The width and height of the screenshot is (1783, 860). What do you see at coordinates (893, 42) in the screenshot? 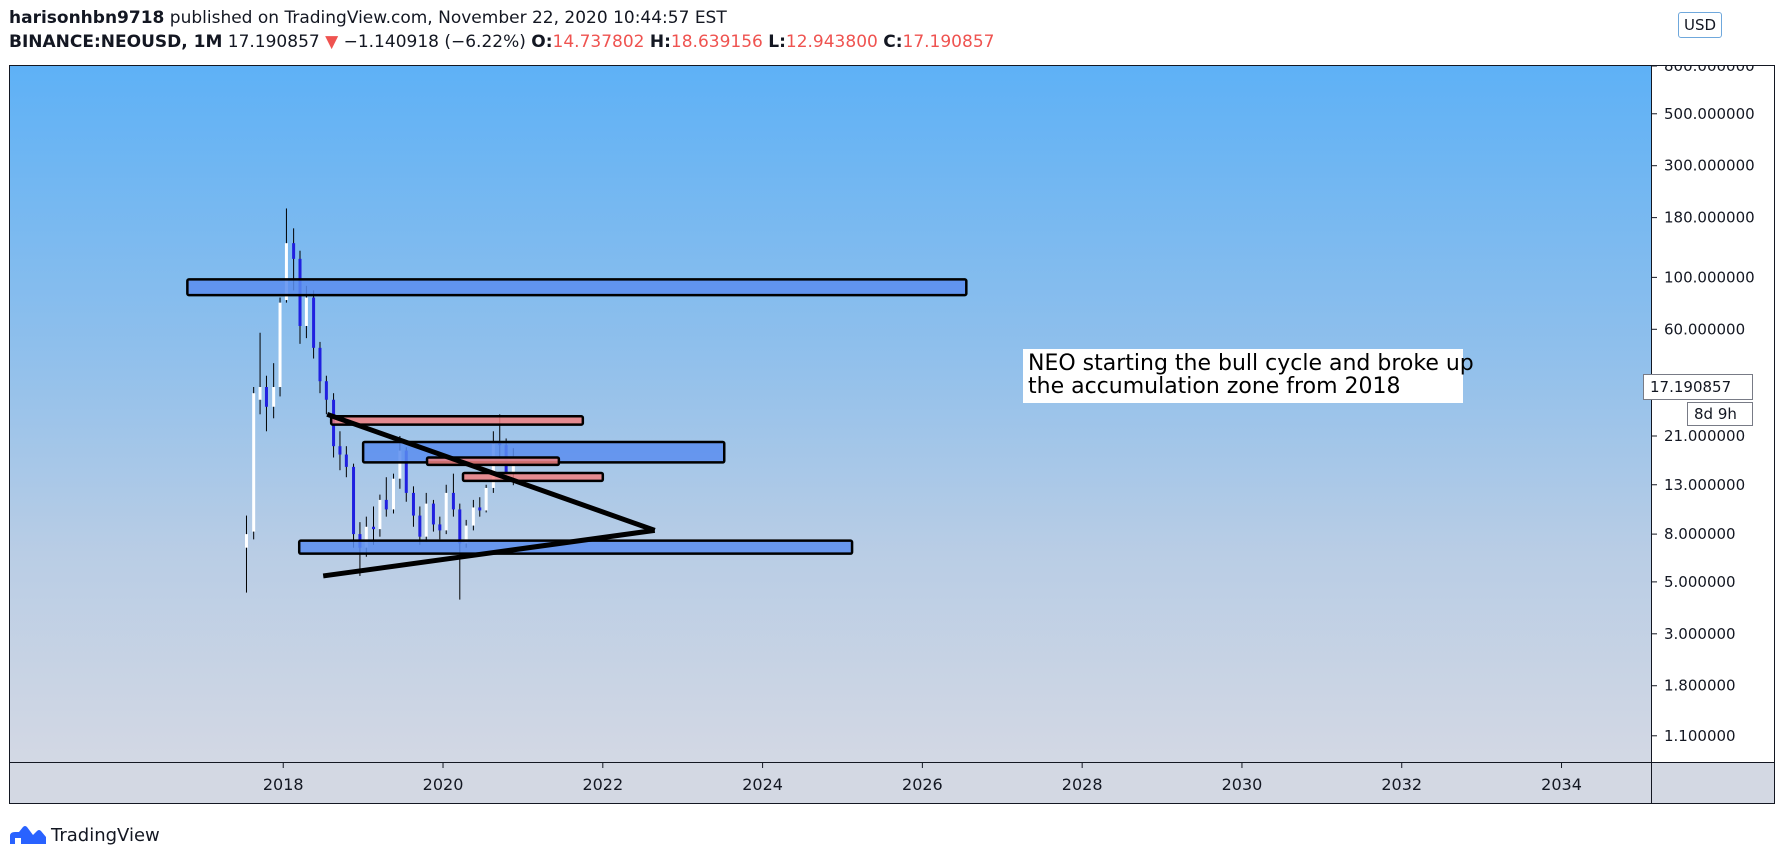
I see `close-label: C:` at bounding box center [893, 42].